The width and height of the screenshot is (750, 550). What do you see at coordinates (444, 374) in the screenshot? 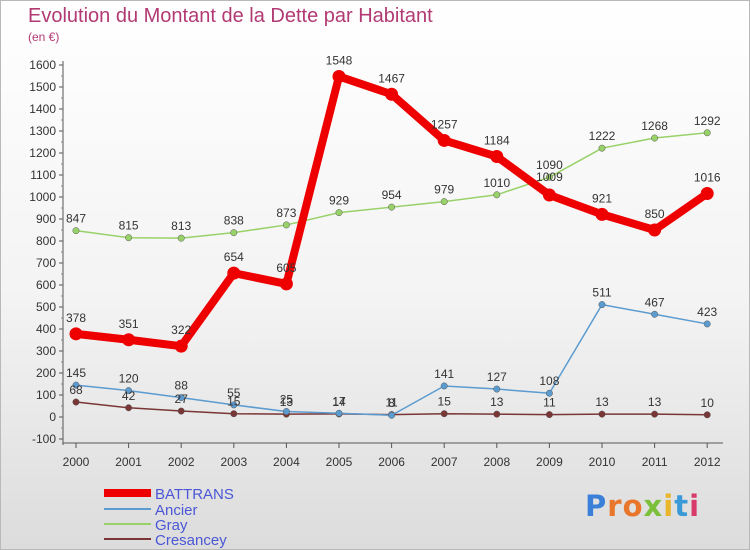
I see `data-label-ancier: 141` at bounding box center [444, 374].